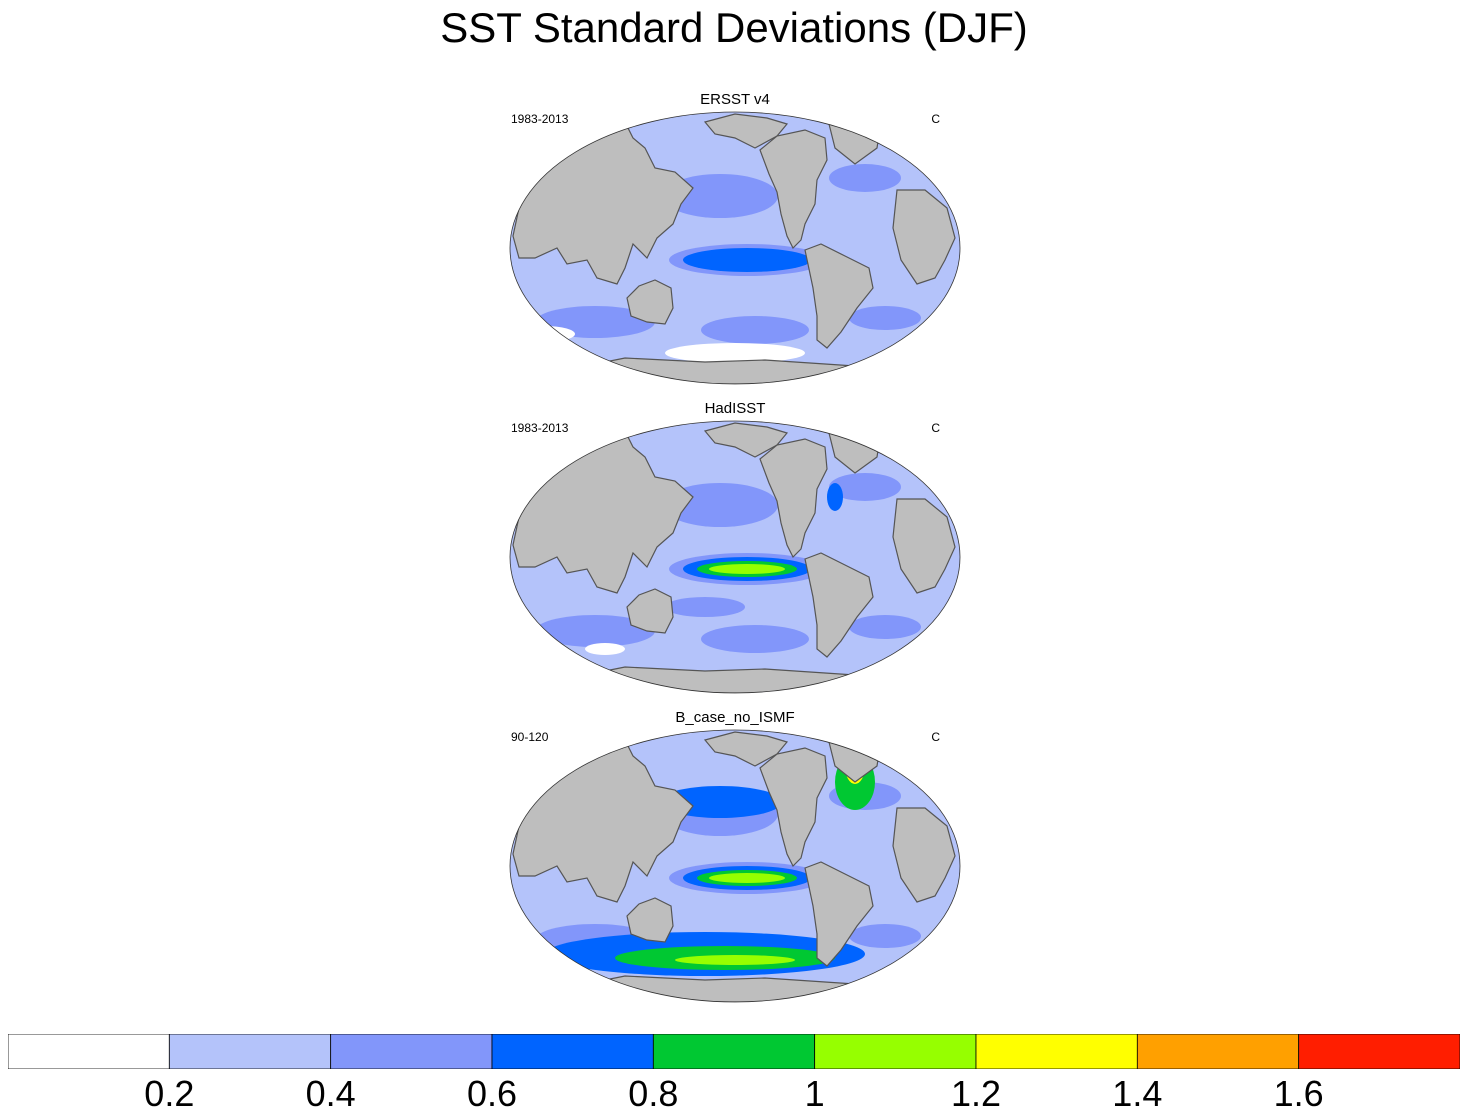  Describe the element at coordinates (530, 737) in the screenshot. I see `period-label: 90-120` at that location.